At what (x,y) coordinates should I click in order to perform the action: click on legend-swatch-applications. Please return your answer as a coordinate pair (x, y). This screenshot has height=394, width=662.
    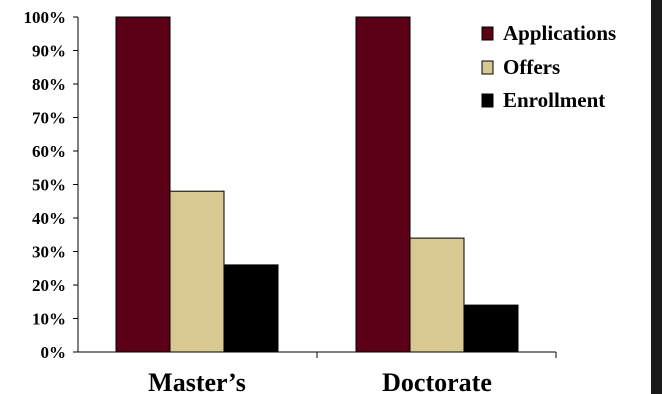
    Looking at the image, I should click on (487, 33).